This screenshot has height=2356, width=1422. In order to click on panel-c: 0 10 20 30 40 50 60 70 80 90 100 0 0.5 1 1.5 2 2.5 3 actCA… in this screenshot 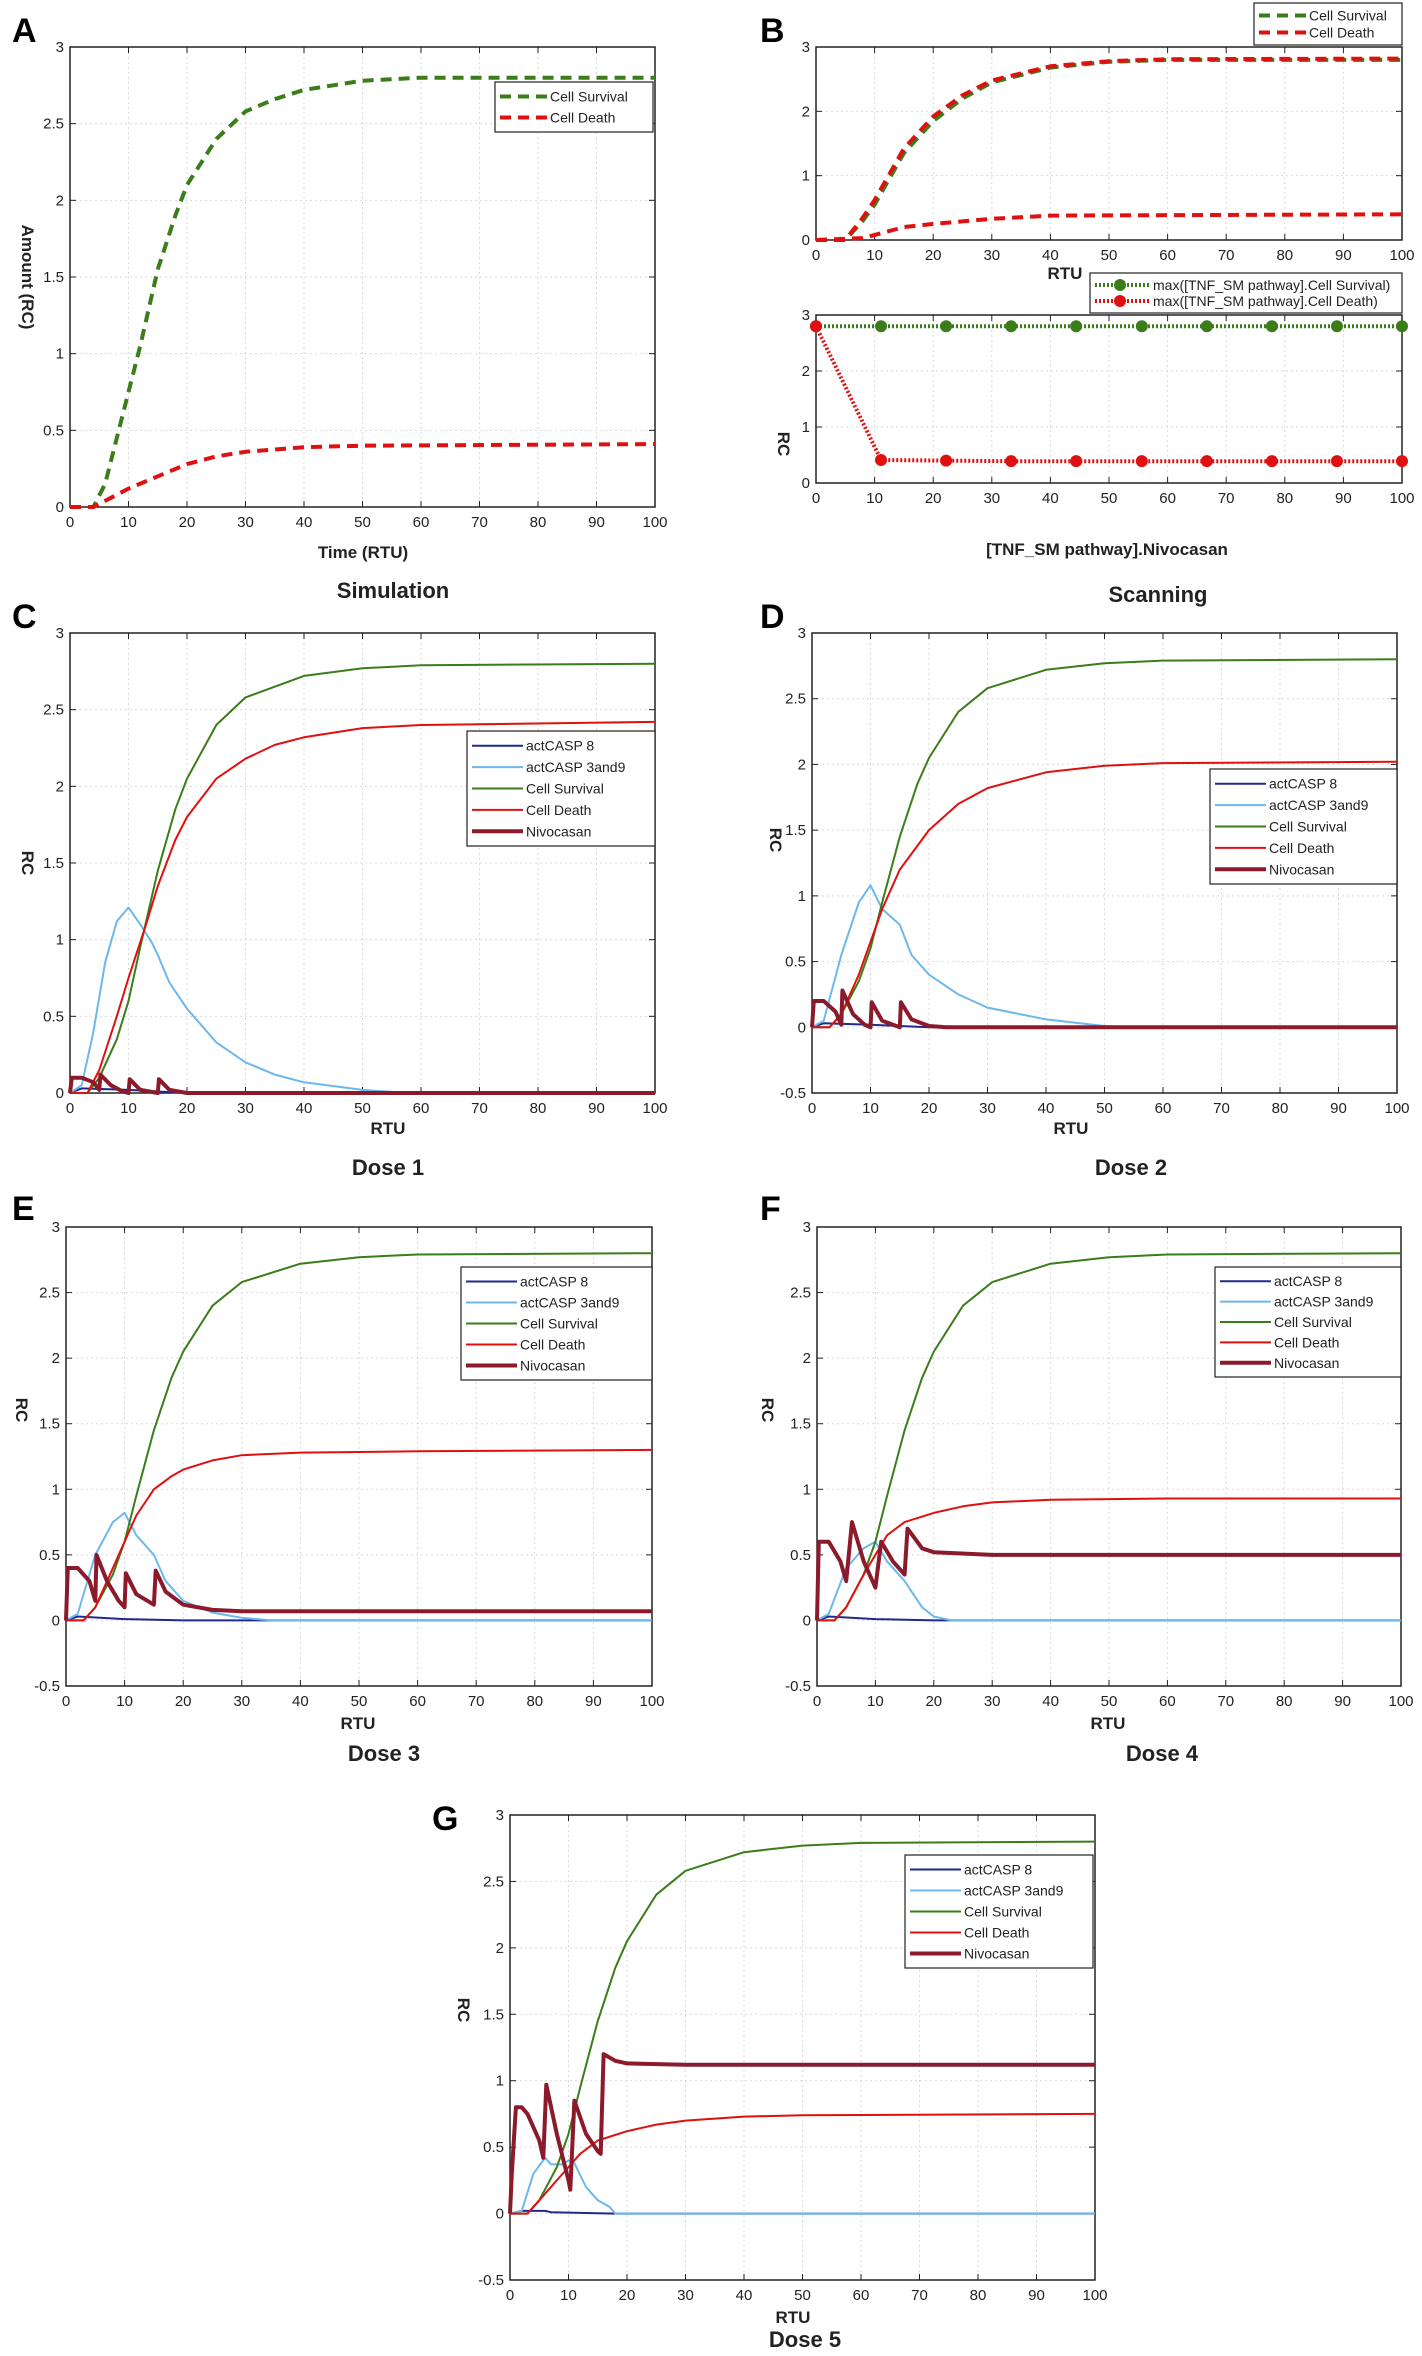, I will do `click(340, 889)`.